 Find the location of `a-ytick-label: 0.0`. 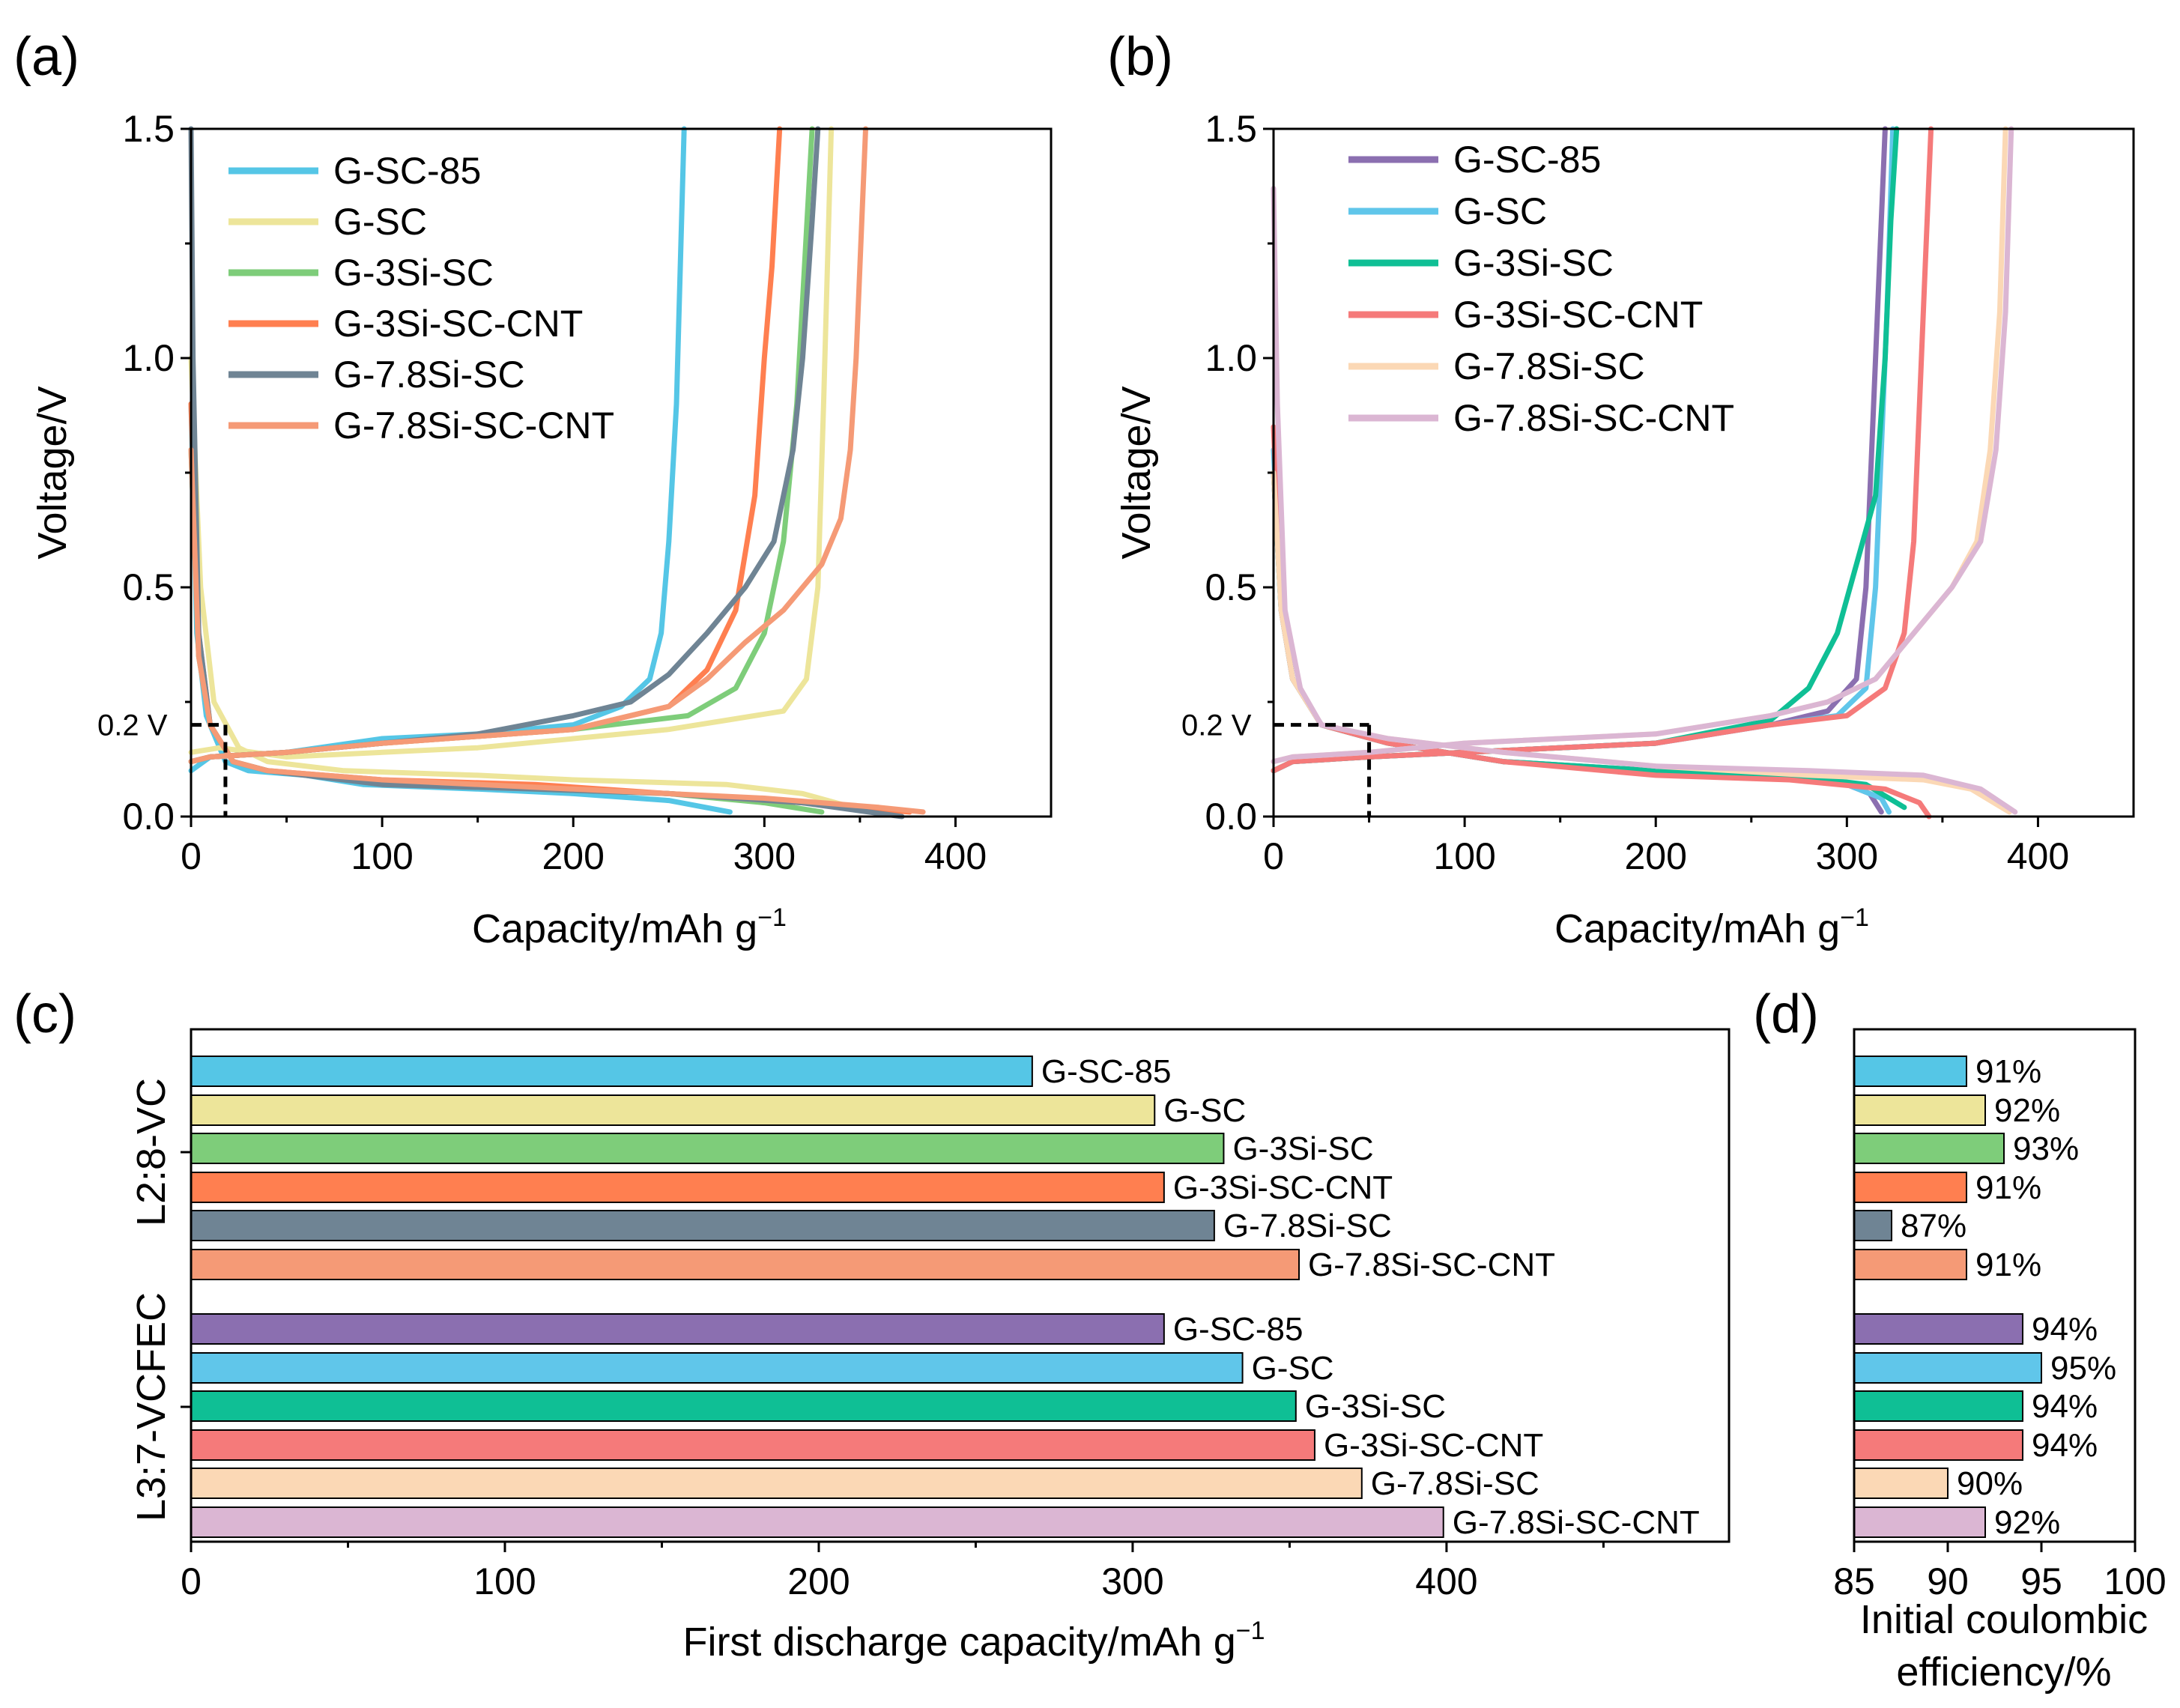

a-ytick-label: 0.0 is located at coordinates (149, 817).